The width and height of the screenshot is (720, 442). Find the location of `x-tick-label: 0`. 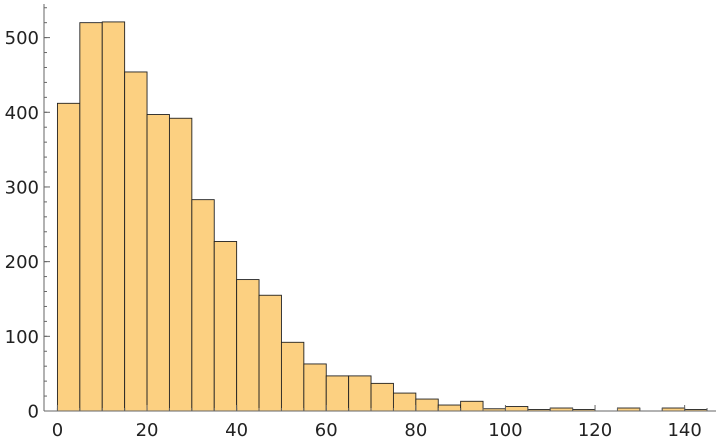

x-tick-label: 0 is located at coordinates (57, 430).